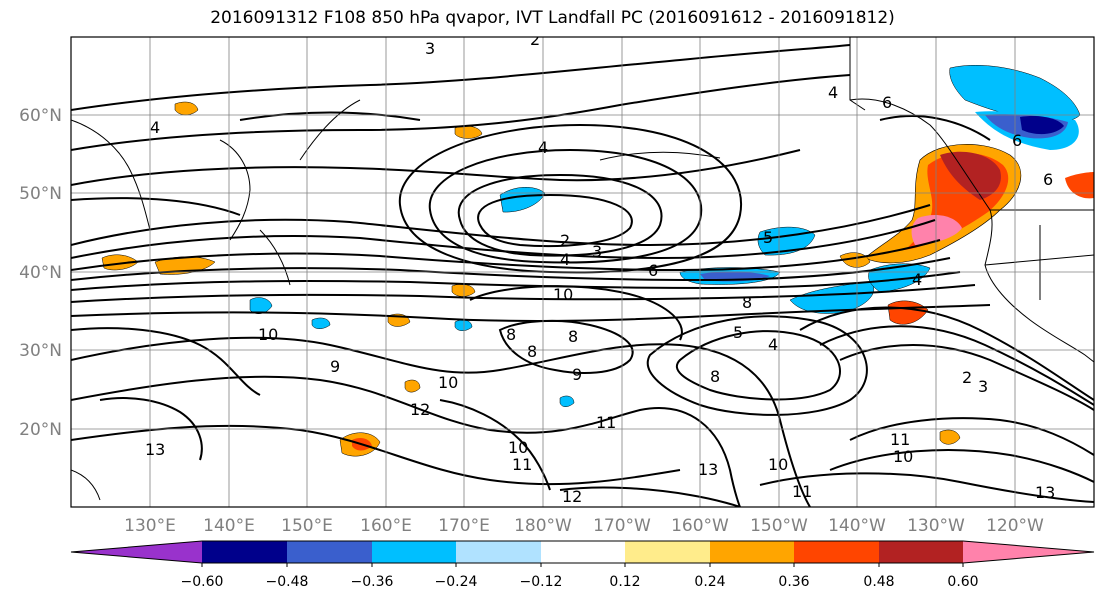 Image resolution: width=1105 pixels, height=601 pixels. Describe the element at coordinates (936, 526) in the screenshot. I see `lon-label: 130°W` at that location.